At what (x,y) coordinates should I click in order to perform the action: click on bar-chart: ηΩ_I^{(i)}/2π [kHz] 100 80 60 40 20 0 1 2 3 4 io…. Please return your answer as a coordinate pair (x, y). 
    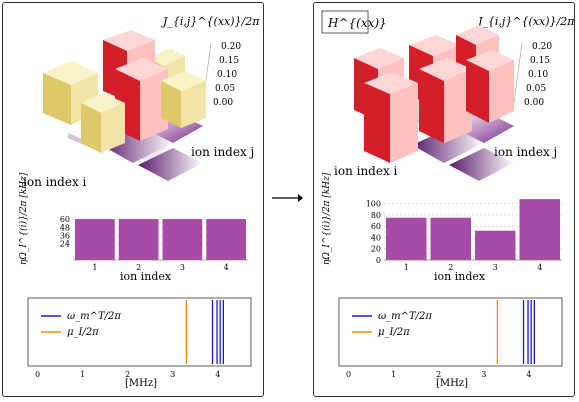
    Looking at the image, I should click on (441, 227).